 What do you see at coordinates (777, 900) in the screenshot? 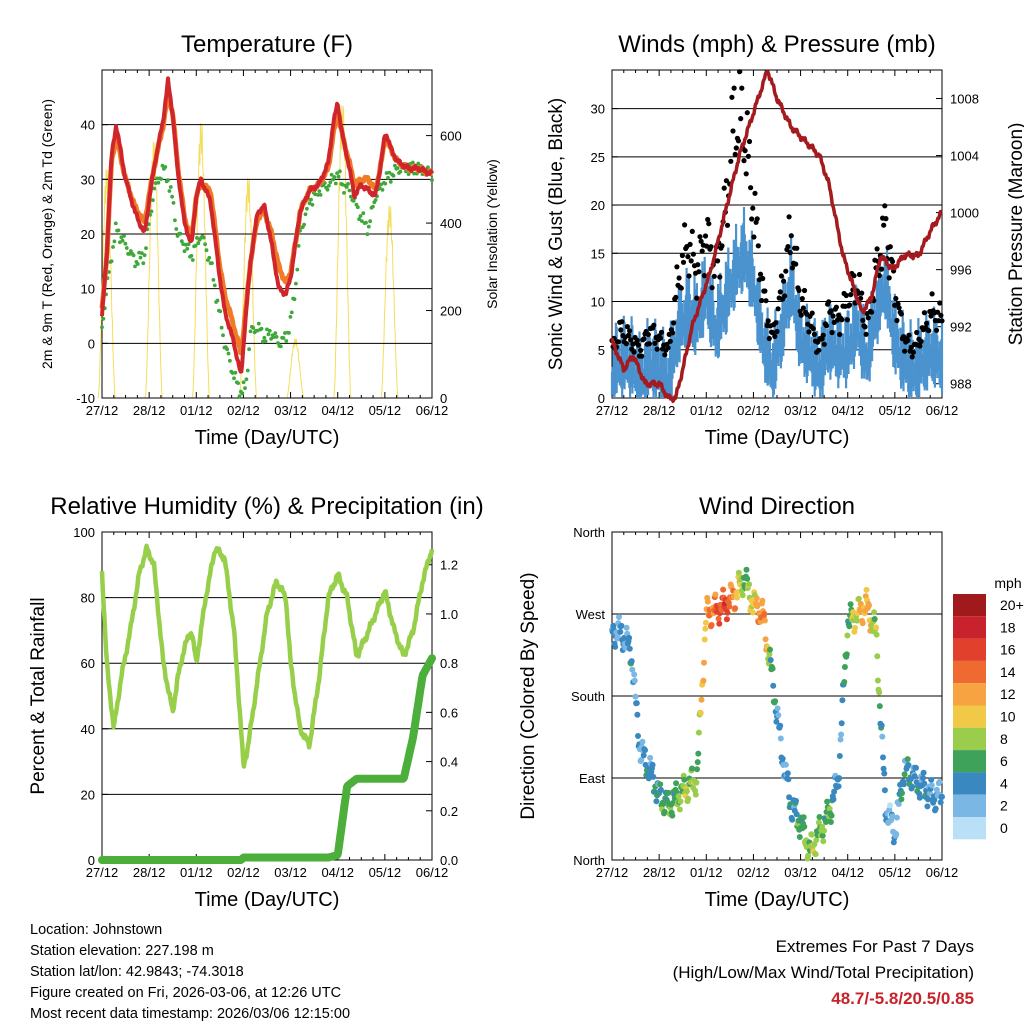
I see `direction-xlabel: Time (Day/UTC)` at bounding box center [777, 900].